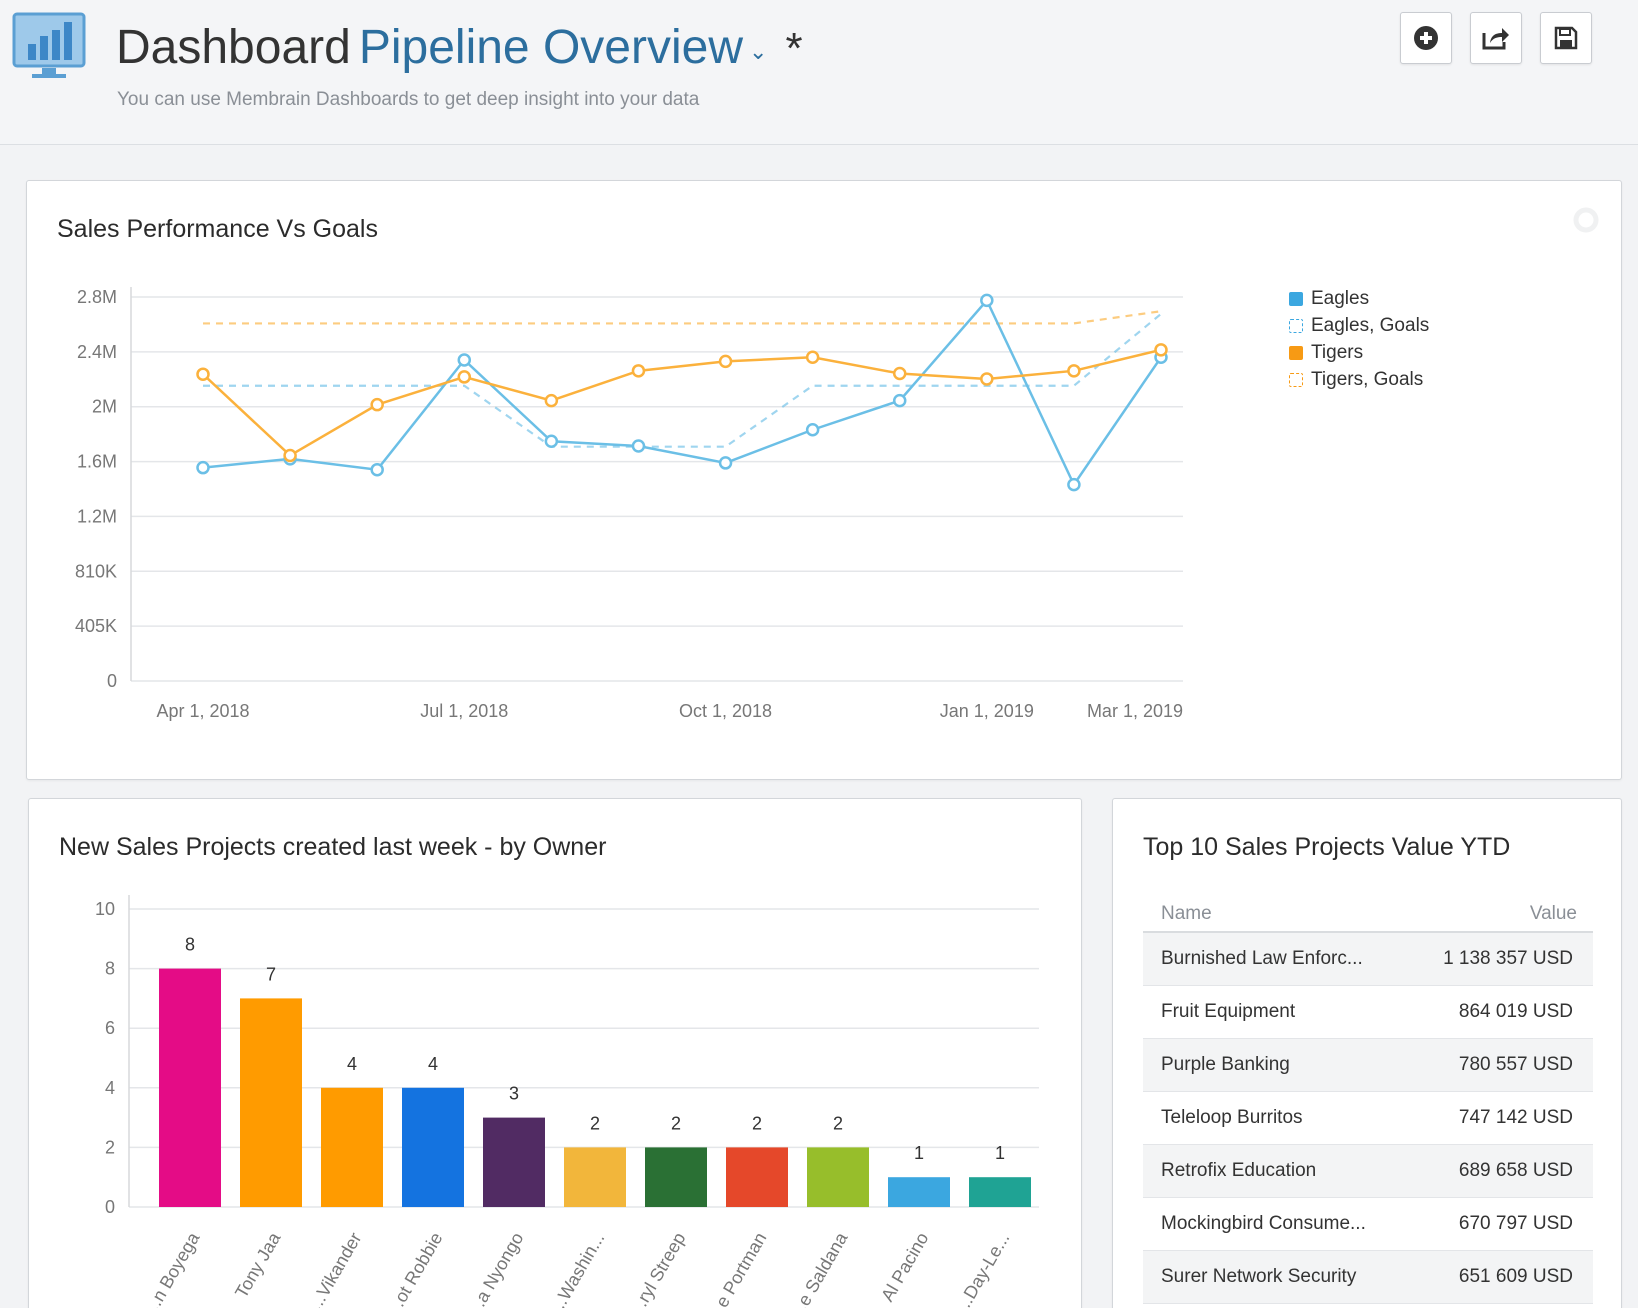  I want to click on table-row: Retrofix Education 689 658 USD, so click(1368, 1171).